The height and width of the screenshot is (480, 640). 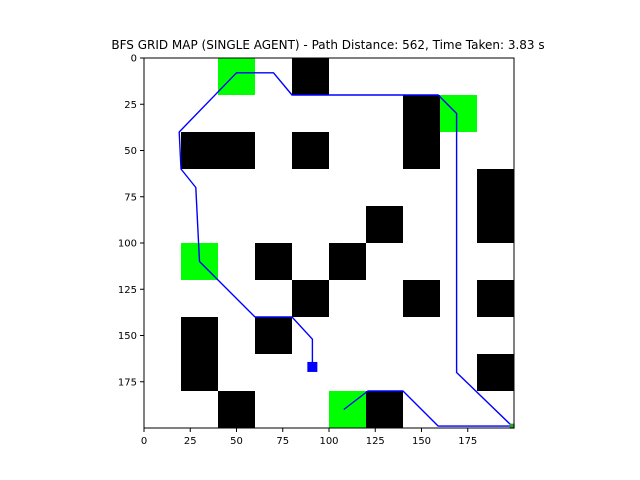 I want to click on x-tick-label: 25, so click(x=190, y=441).